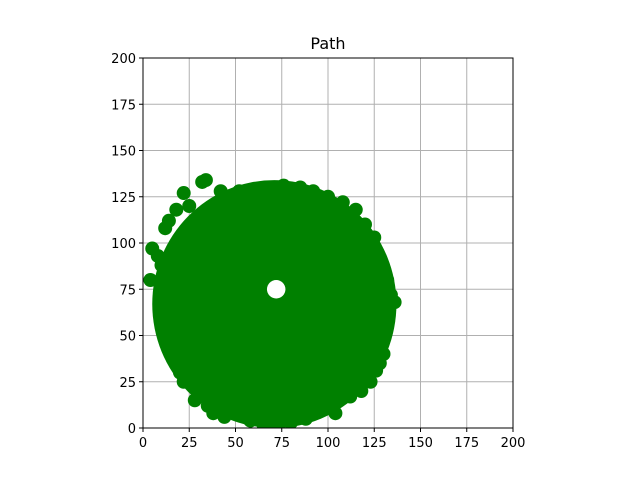  I want to click on x-tick-label: 100, so click(328, 443).